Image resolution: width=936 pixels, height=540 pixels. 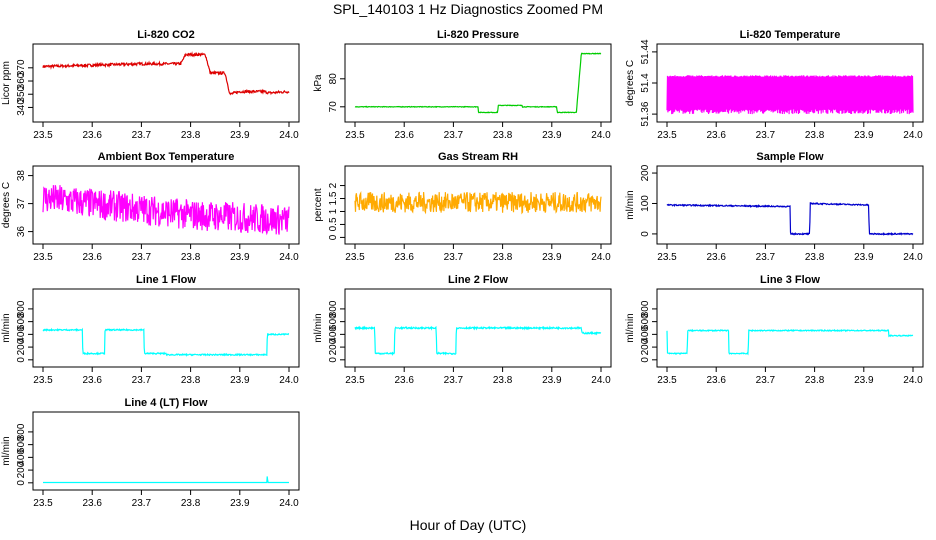 I want to click on y-tick-label: 370, so click(x=21, y=67).